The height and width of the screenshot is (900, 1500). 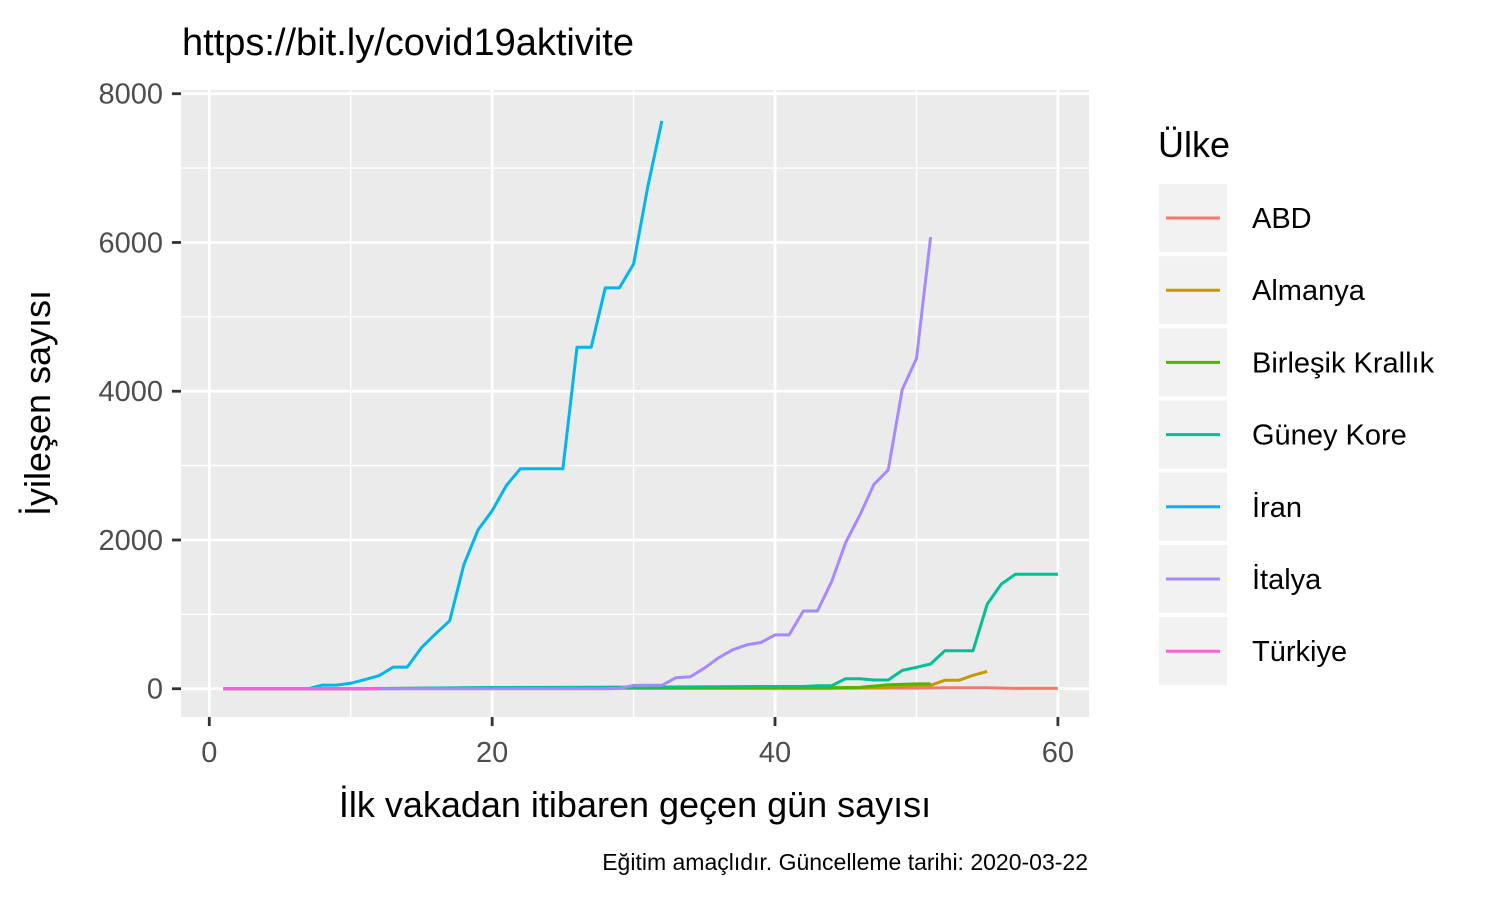 What do you see at coordinates (492, 753) in the screenshot?
I see `x-tick-label: 20` at bounding box center [492, 753].